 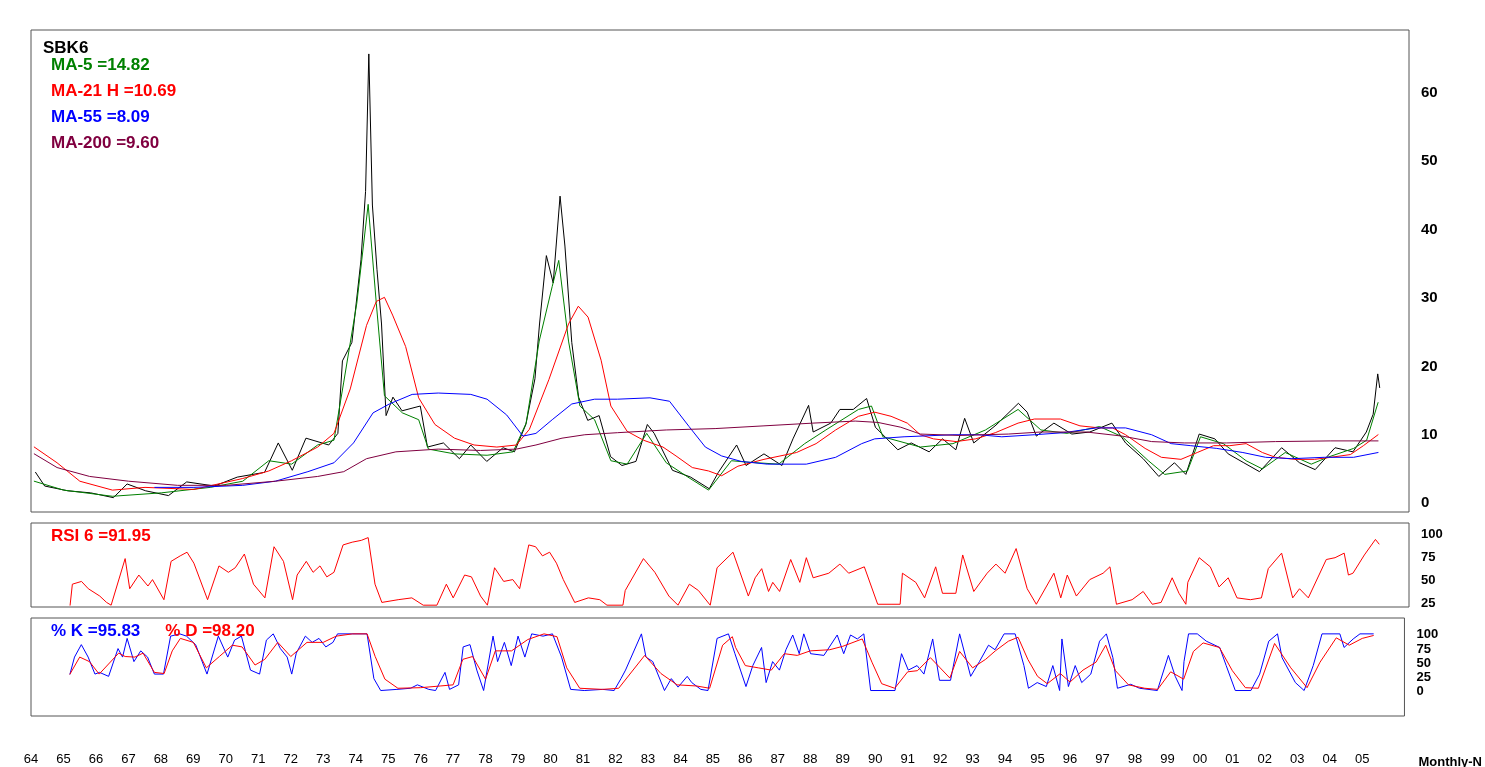 What do you see at coordinates (1297, 759) in the screenshot?
I see `x-tick-label: 03` at bounding box center [1297, 759].